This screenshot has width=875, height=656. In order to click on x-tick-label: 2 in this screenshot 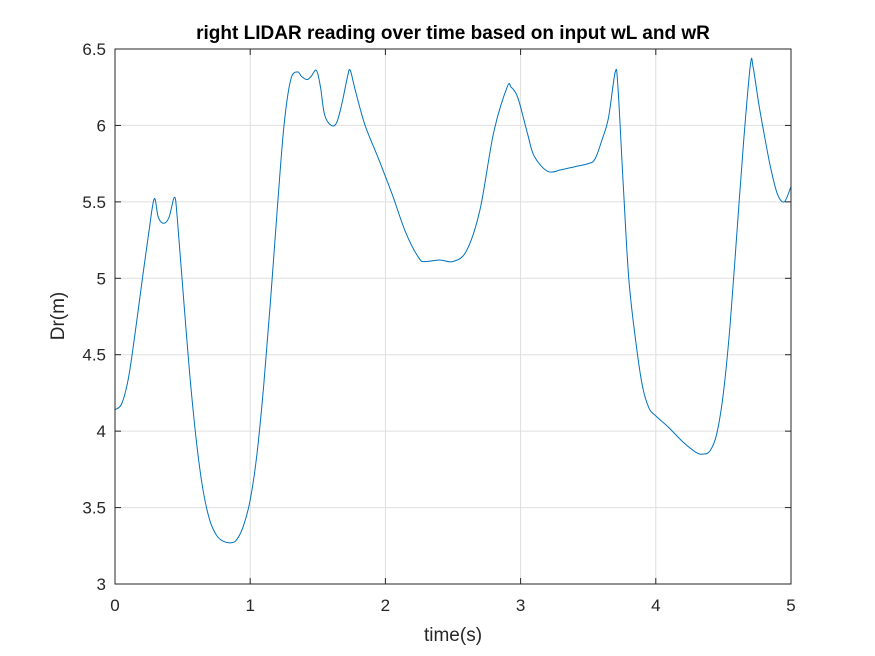, I will do `click(385, 605)`.